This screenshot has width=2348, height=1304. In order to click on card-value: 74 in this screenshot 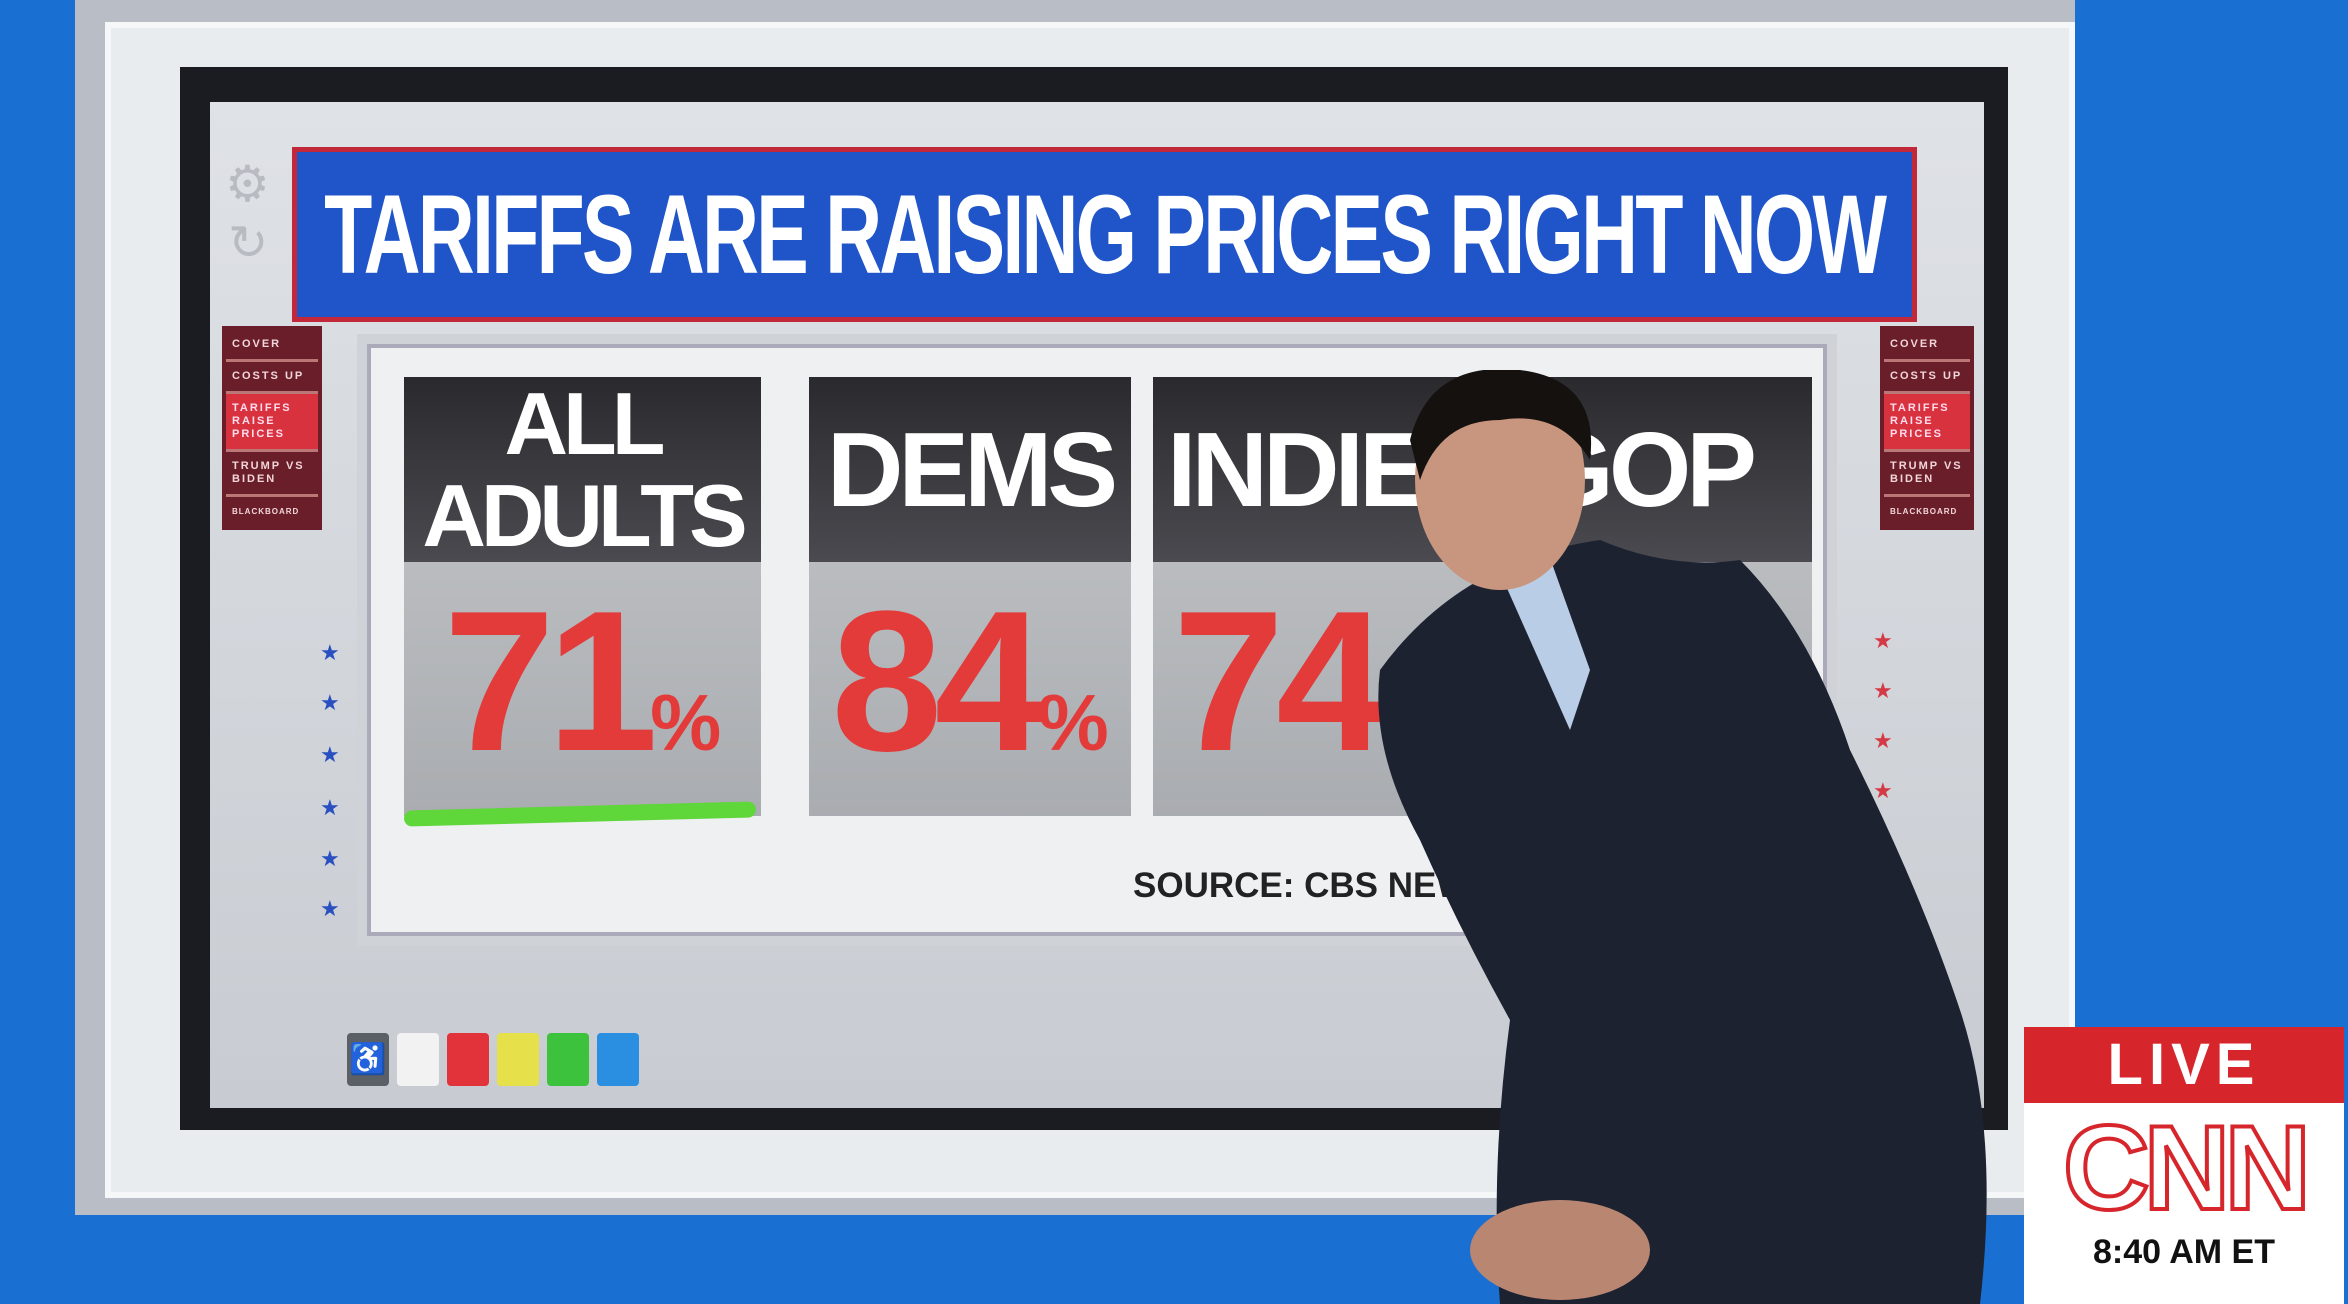, I will do `click(1280, 681)`.